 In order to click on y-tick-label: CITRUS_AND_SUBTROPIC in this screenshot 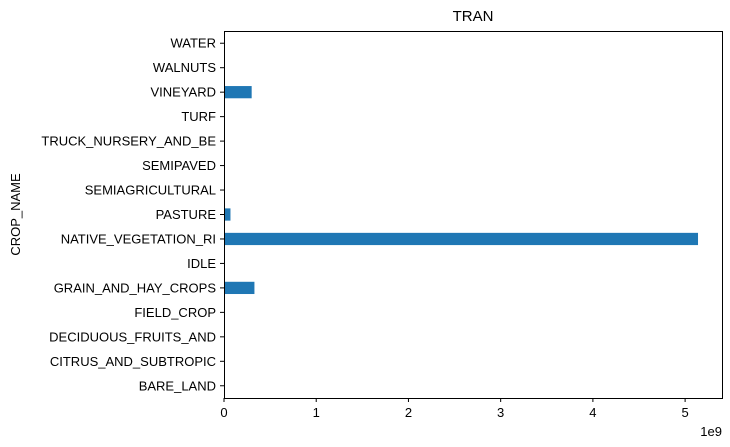, I will do `click(133, 361)`.